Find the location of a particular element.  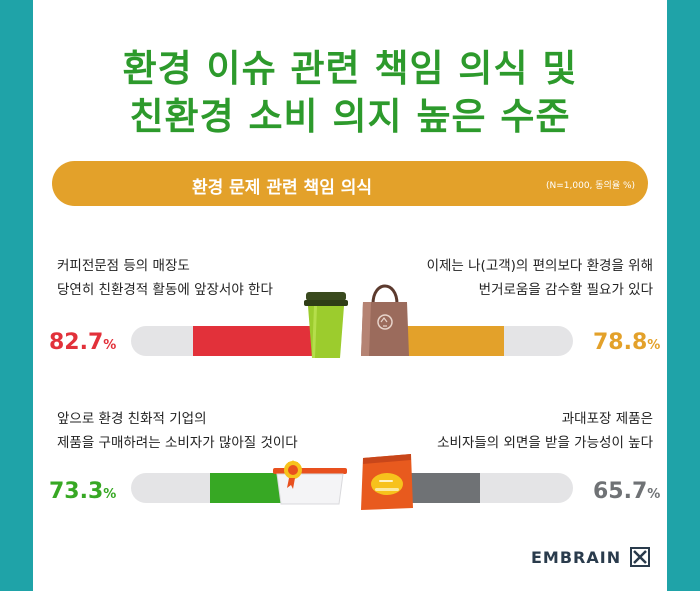

value-label-1: 82.7% is located at coordinates (83, 342).